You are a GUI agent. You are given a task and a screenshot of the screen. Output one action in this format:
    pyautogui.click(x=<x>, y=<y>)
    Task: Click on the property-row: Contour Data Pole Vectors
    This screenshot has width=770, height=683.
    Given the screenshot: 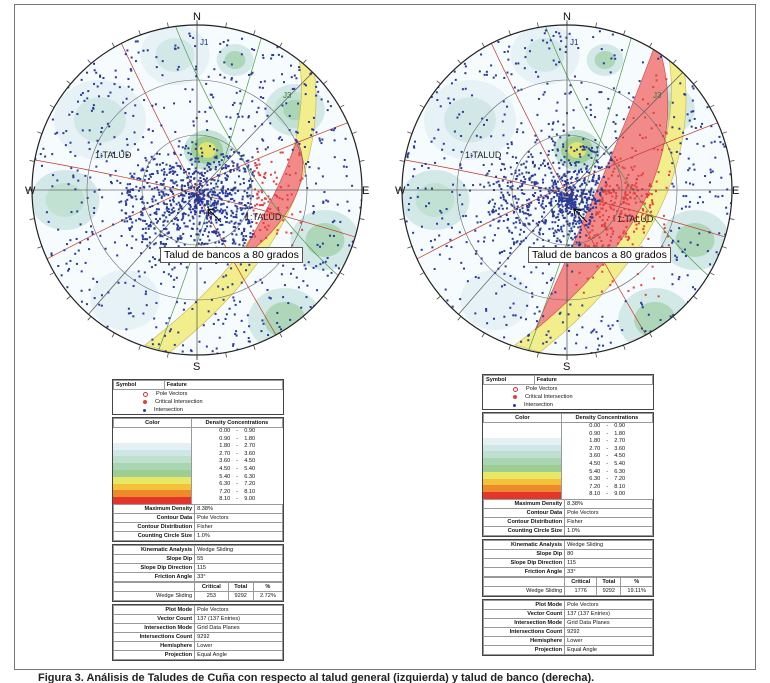 What is the action you would take?
    pyautogui.click(x=567, y=512)
    